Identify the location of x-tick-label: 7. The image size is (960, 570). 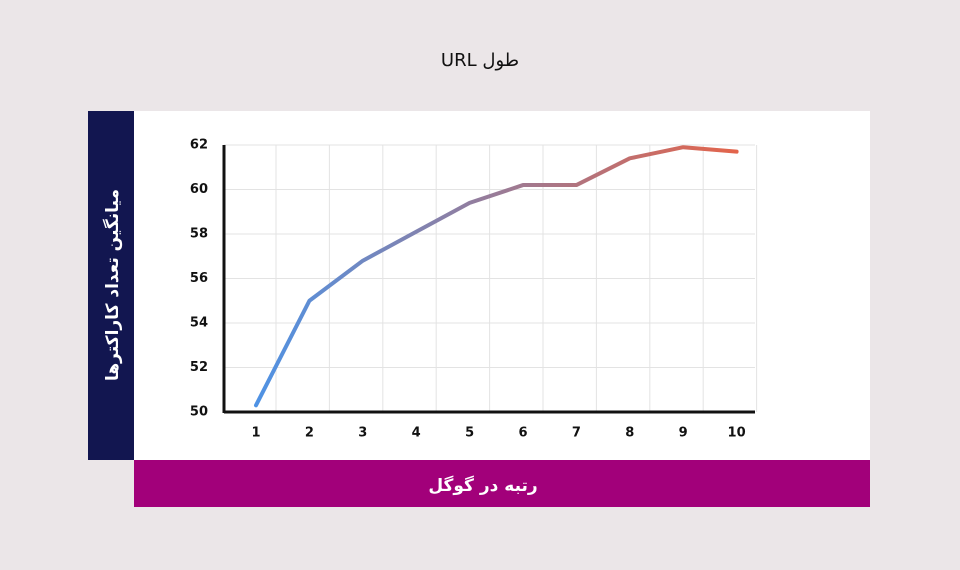
(576, 433).